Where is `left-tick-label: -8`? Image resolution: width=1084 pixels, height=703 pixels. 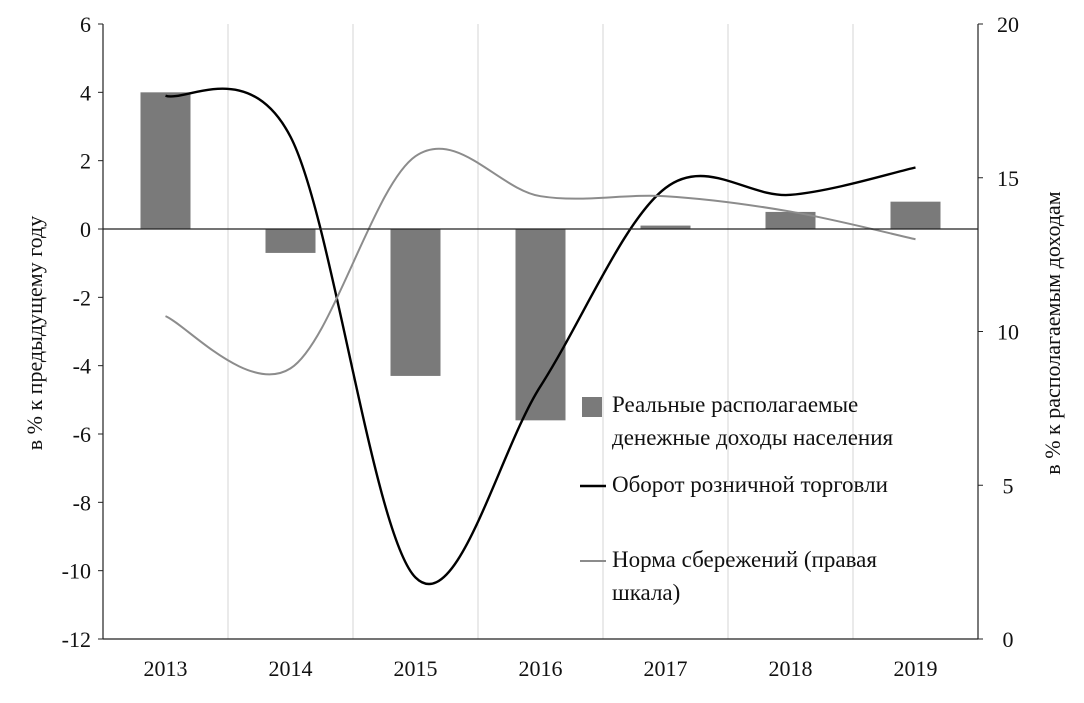
left-tick-label: -8 is located at coordinates (82, 502).